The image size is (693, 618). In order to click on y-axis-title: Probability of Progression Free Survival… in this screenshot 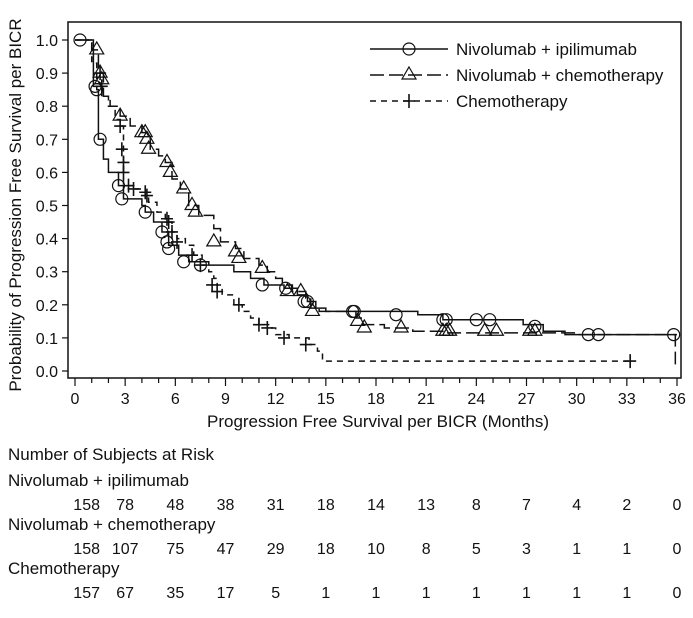, I will do `click(15, 204)`.